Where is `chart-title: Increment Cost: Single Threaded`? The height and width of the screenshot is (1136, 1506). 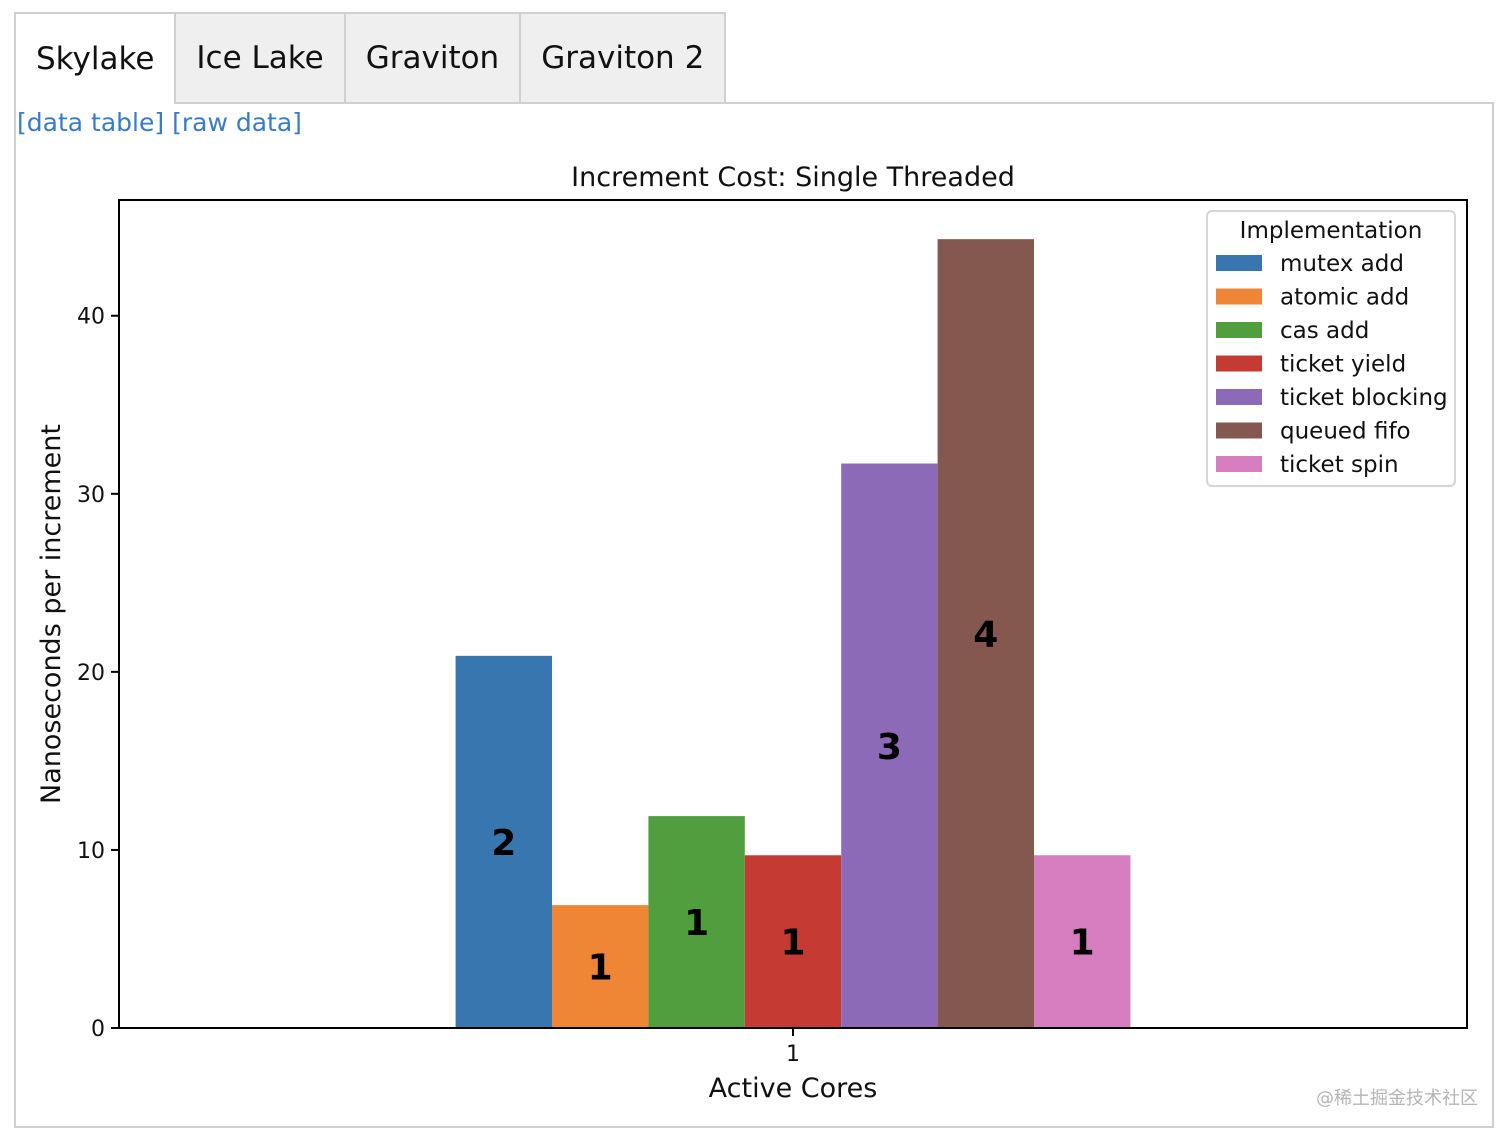 chart-title: Increment Cost: Single Threaded is located at coordinates (793, 177).